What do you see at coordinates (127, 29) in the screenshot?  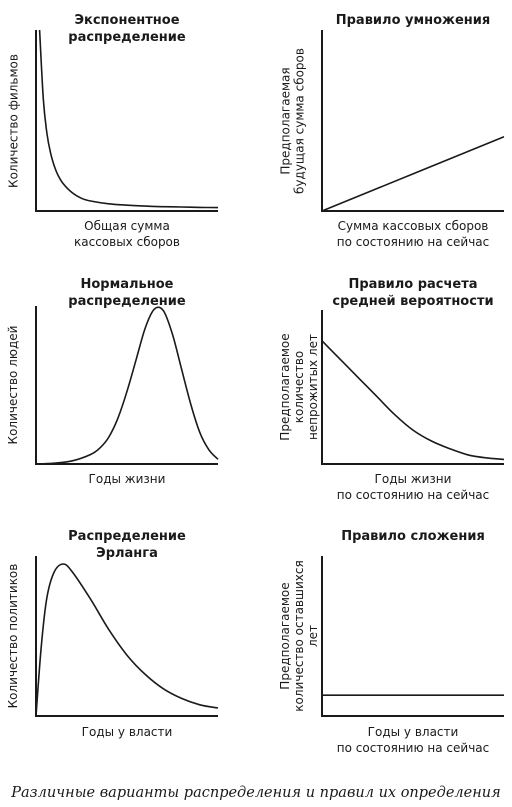 I see `chart-title: Экспонентное распределение` at bounding box center [127, 29].